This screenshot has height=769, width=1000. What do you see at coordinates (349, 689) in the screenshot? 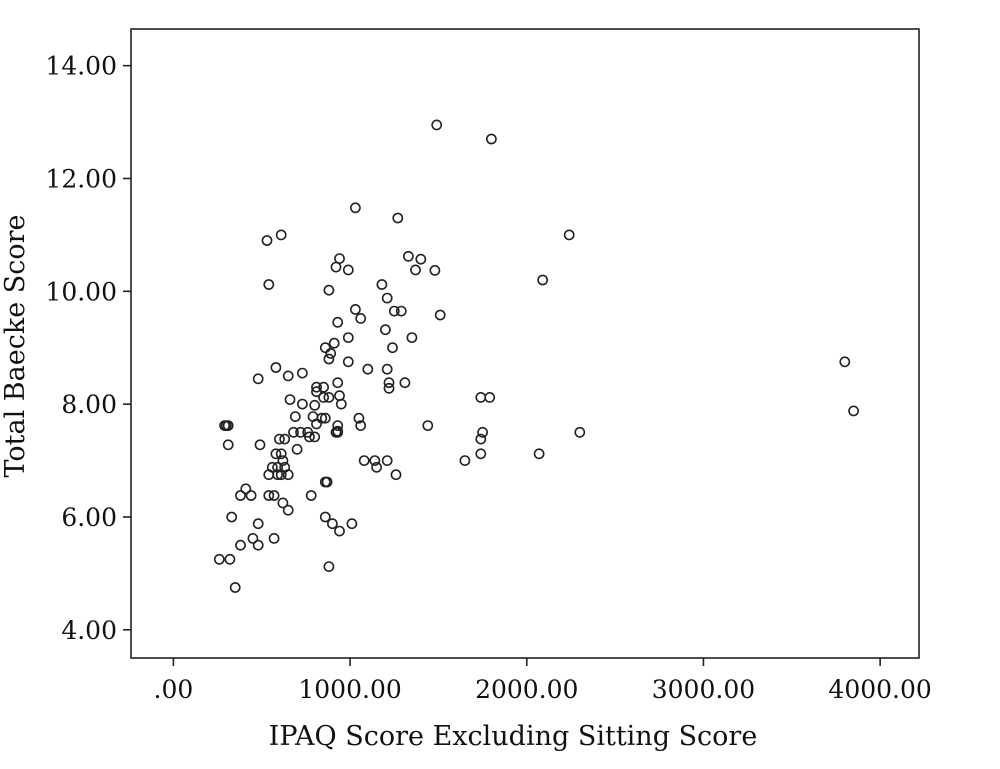
I see `x-tick-label: 1000.00` at bounding box center [349, 689].